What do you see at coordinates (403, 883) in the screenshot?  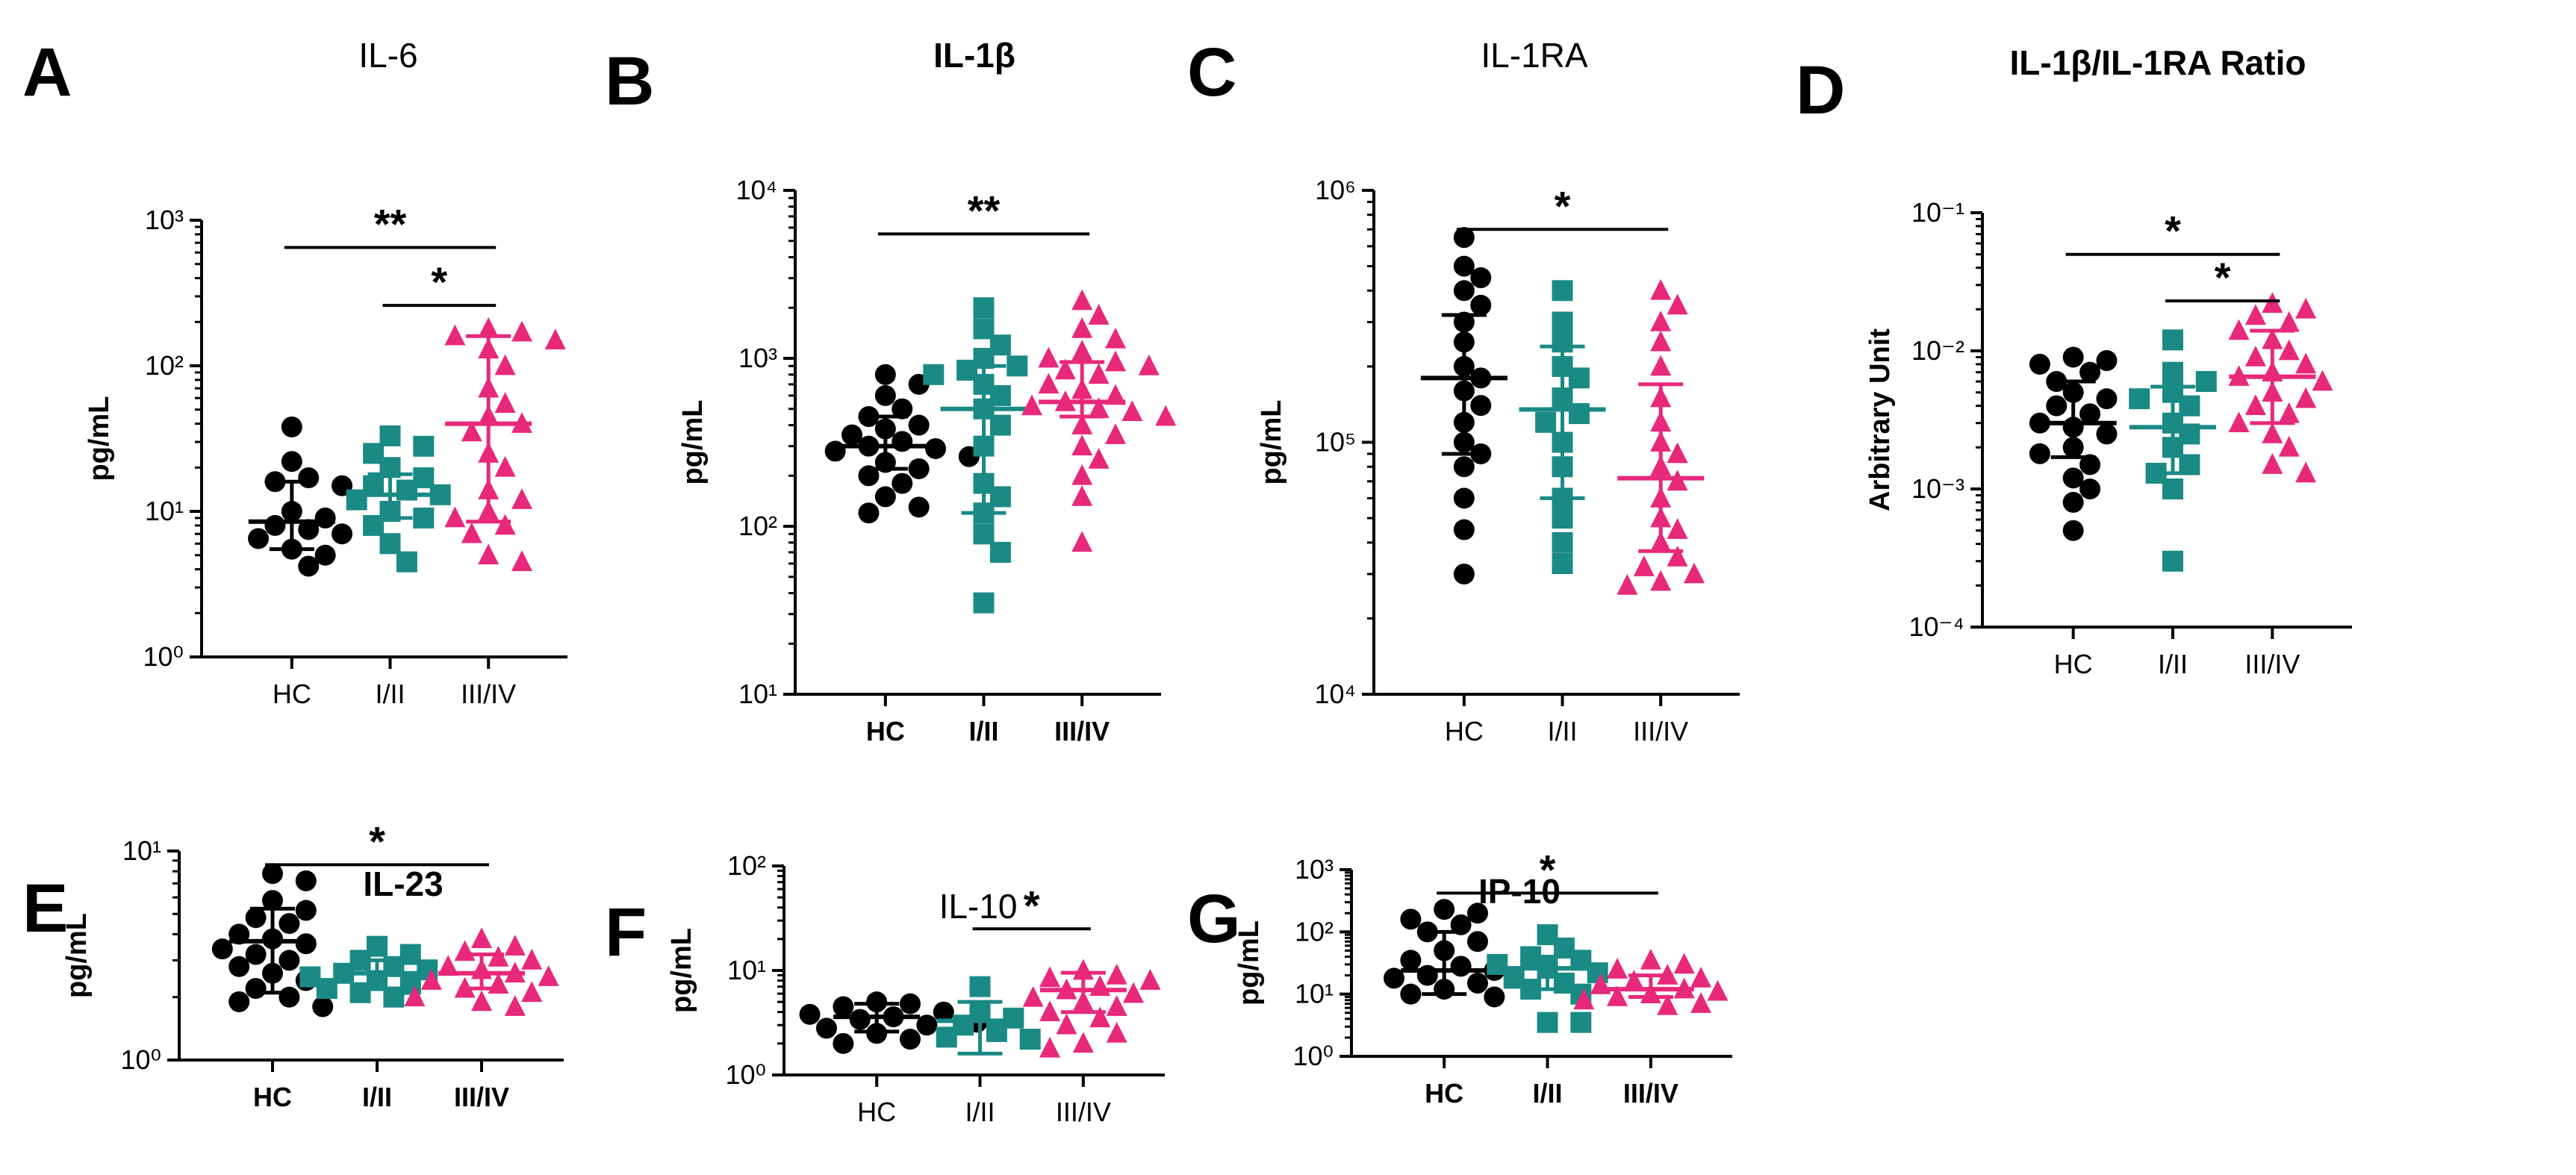 I see `panel-title: IL-23` at bounding box center [403, 883].